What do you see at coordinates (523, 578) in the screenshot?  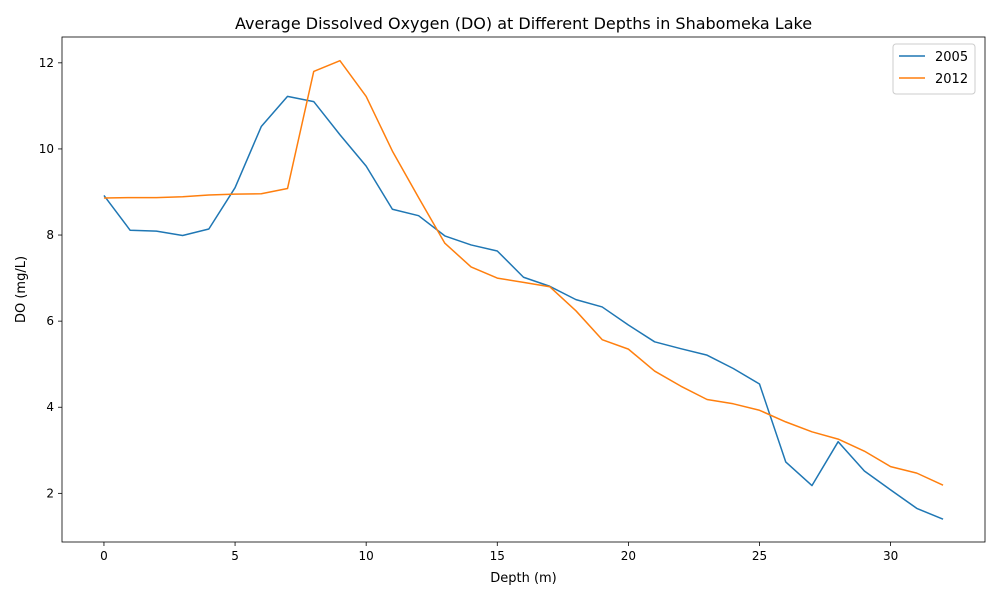 I see `x-axis-title: Depth (m)` at bounding box center [523, 578].